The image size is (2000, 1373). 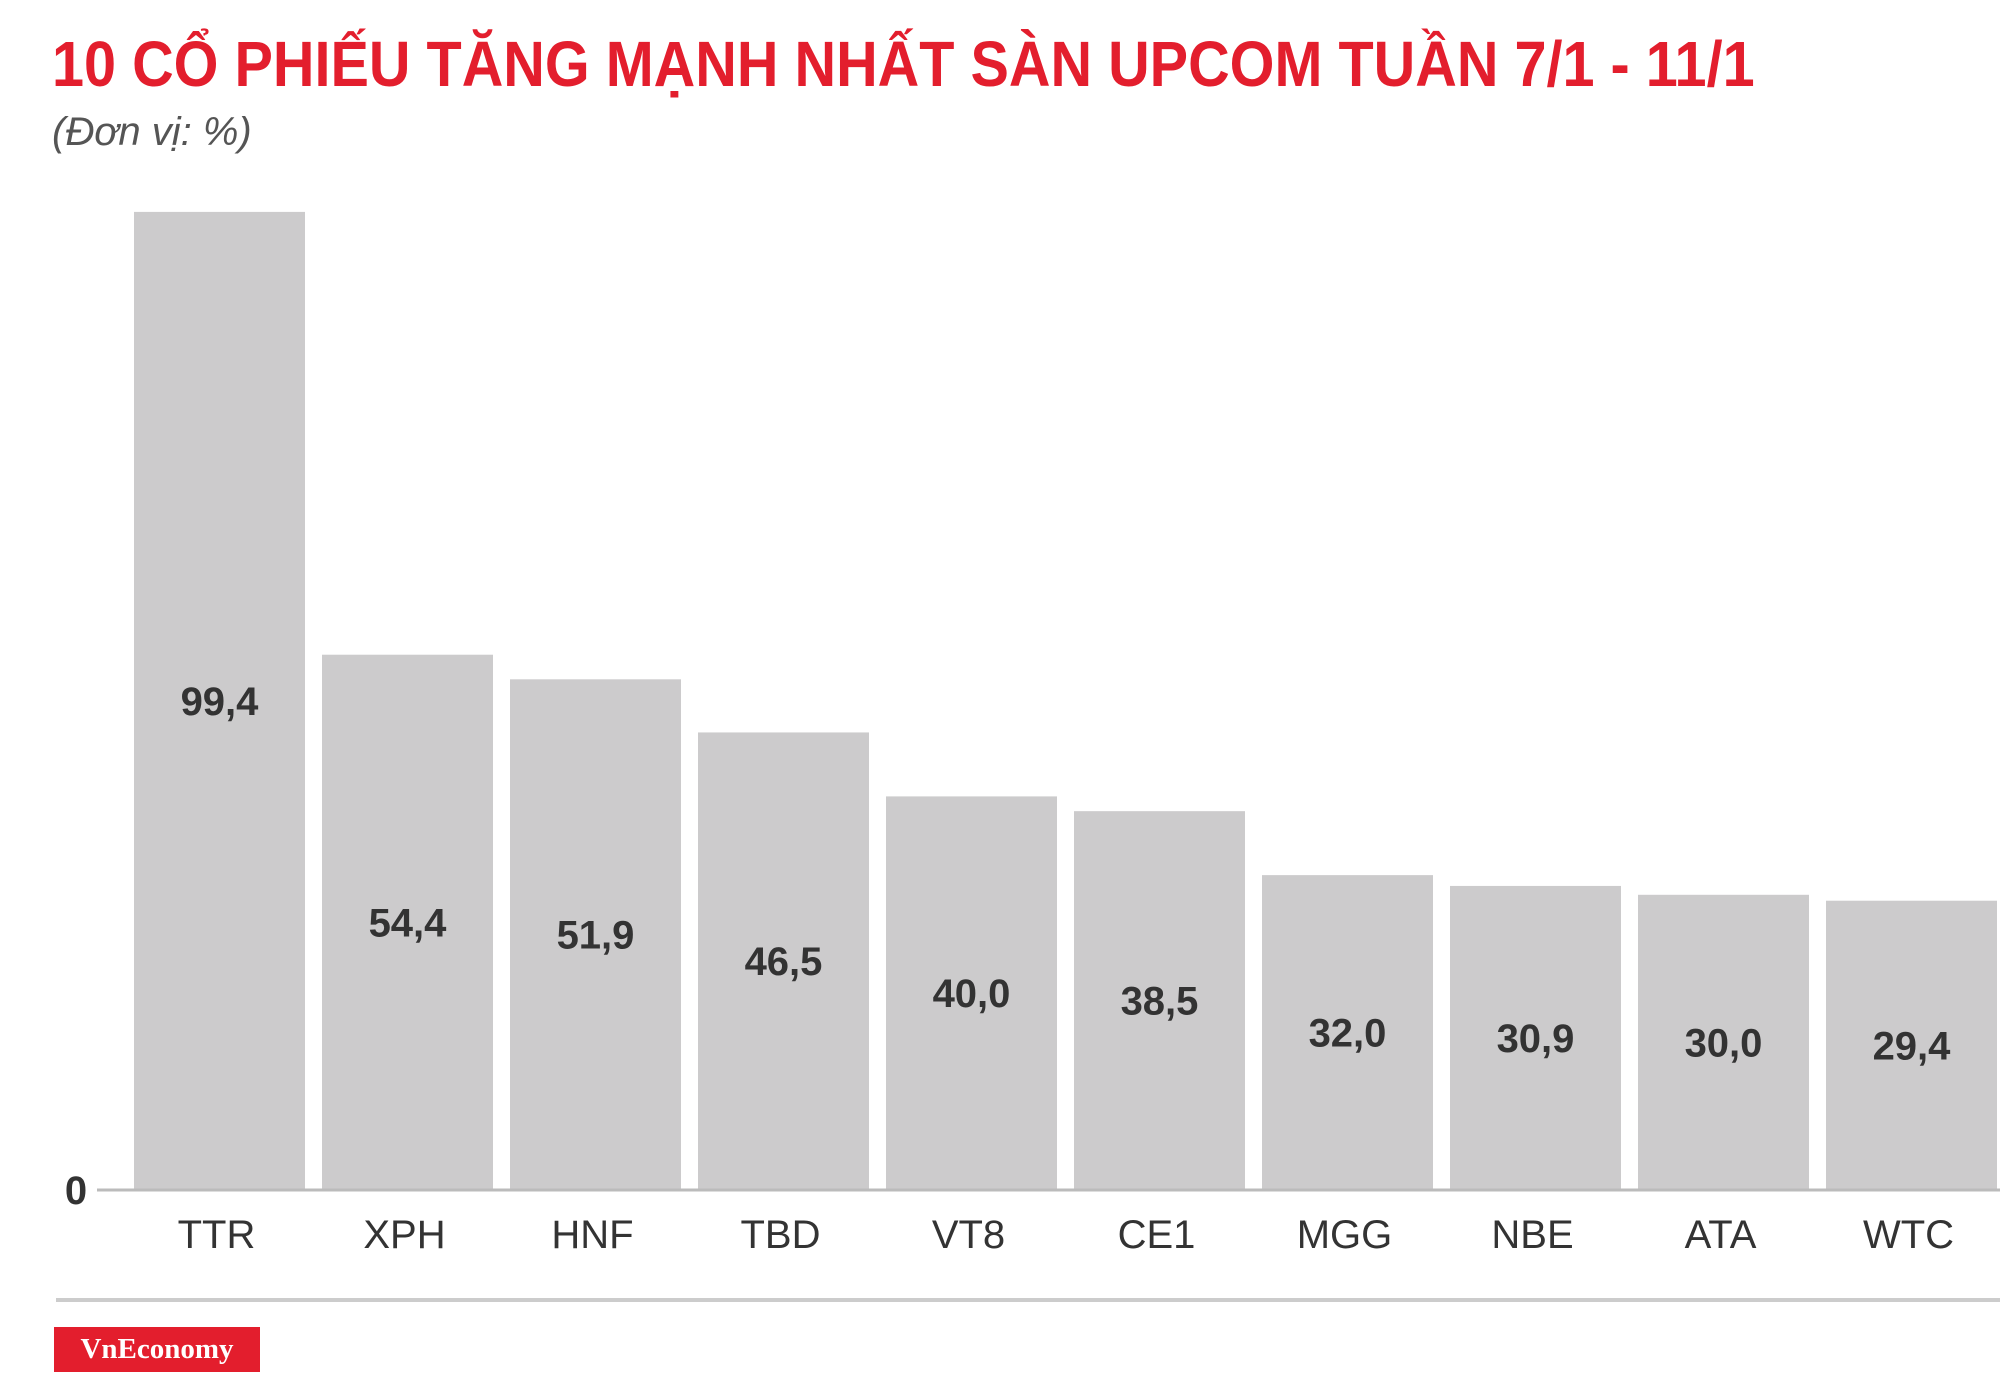 I want to click on bar-ce1, so click(x=1159, y=1000).